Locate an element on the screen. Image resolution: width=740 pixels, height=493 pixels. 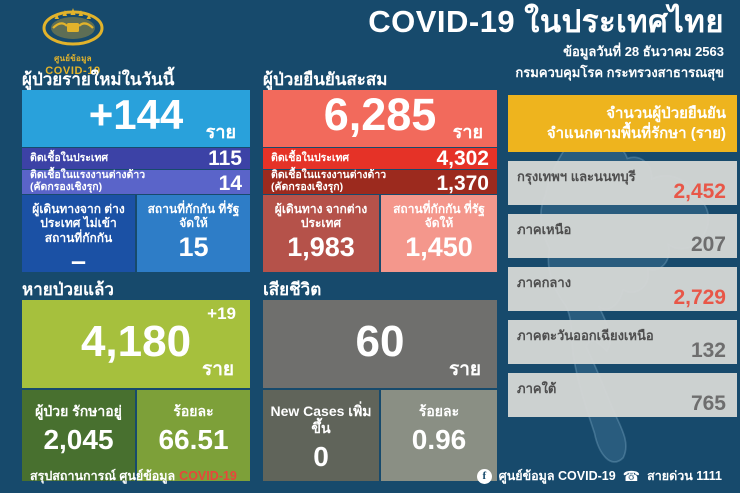
region-value: 207 is located at coordinates (708, 244).